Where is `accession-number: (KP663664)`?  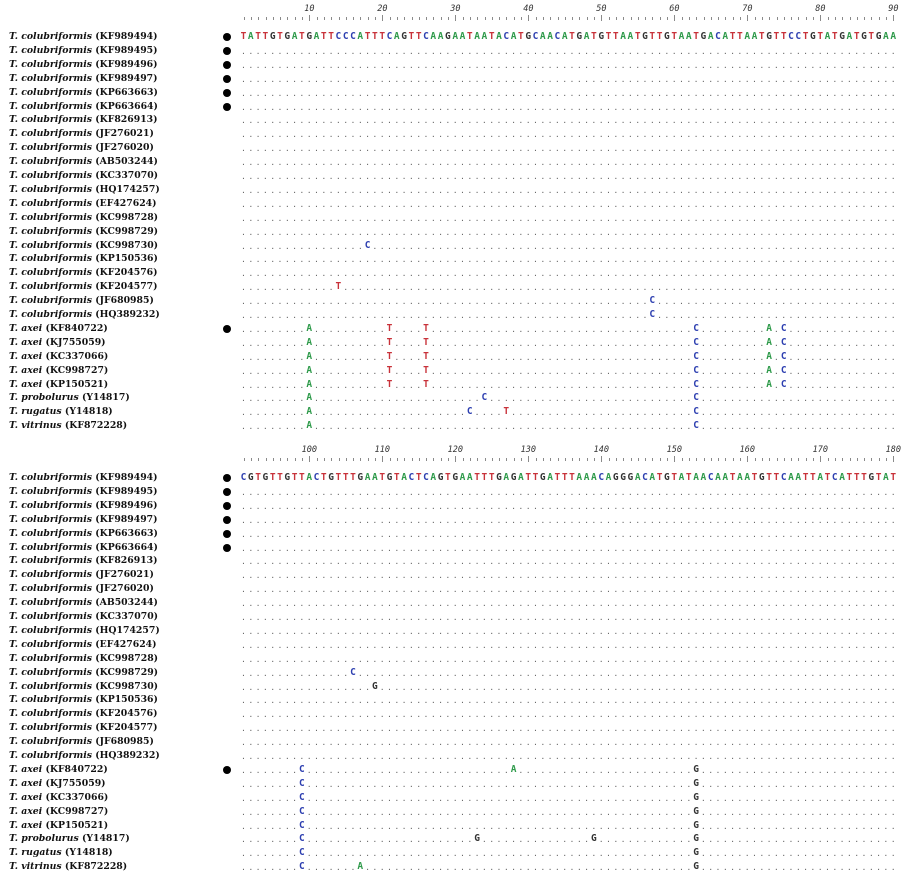
accession-number: (KP663664) is located at coordinates (126, 106).